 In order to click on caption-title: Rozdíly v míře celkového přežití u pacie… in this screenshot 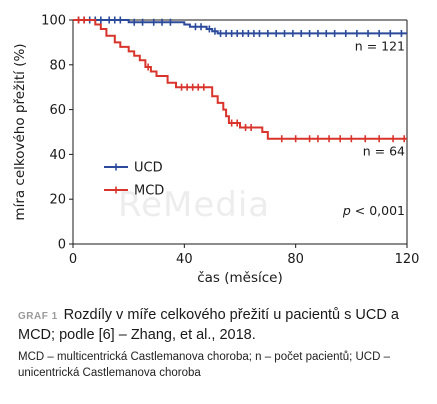, I will do `click(208, 325)`.